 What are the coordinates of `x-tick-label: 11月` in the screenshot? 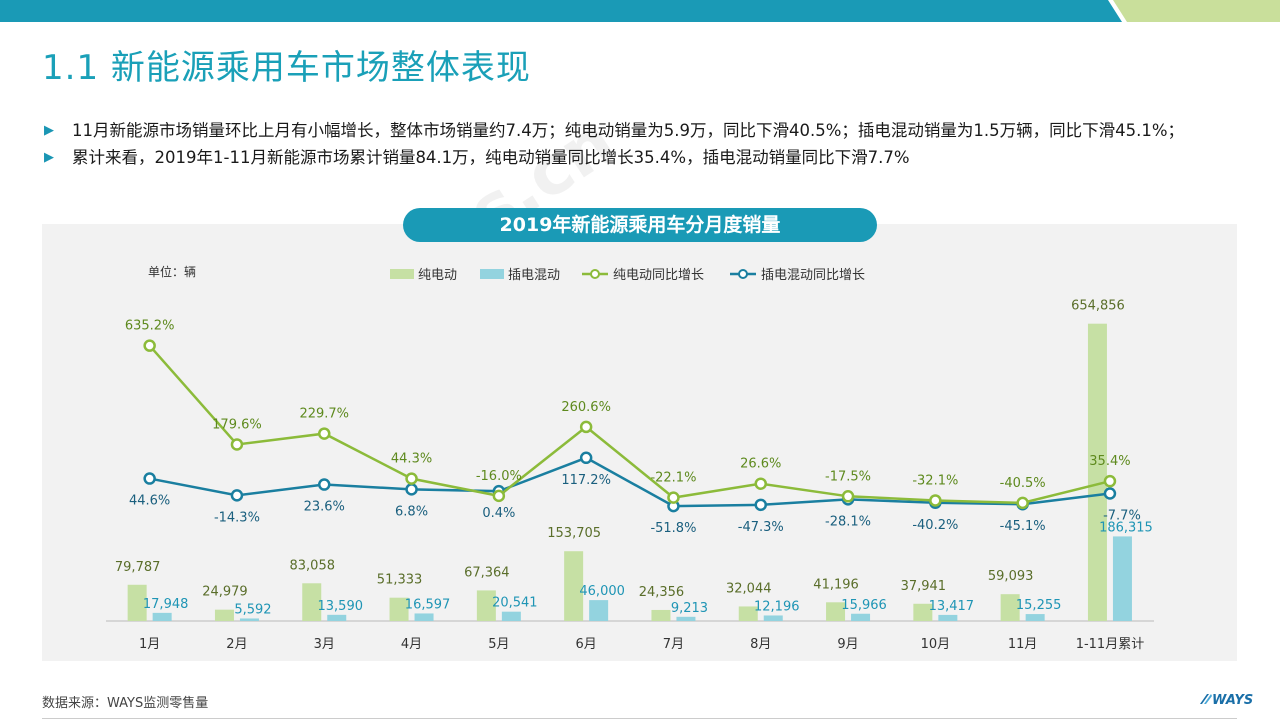 It's located at (1023, 644).